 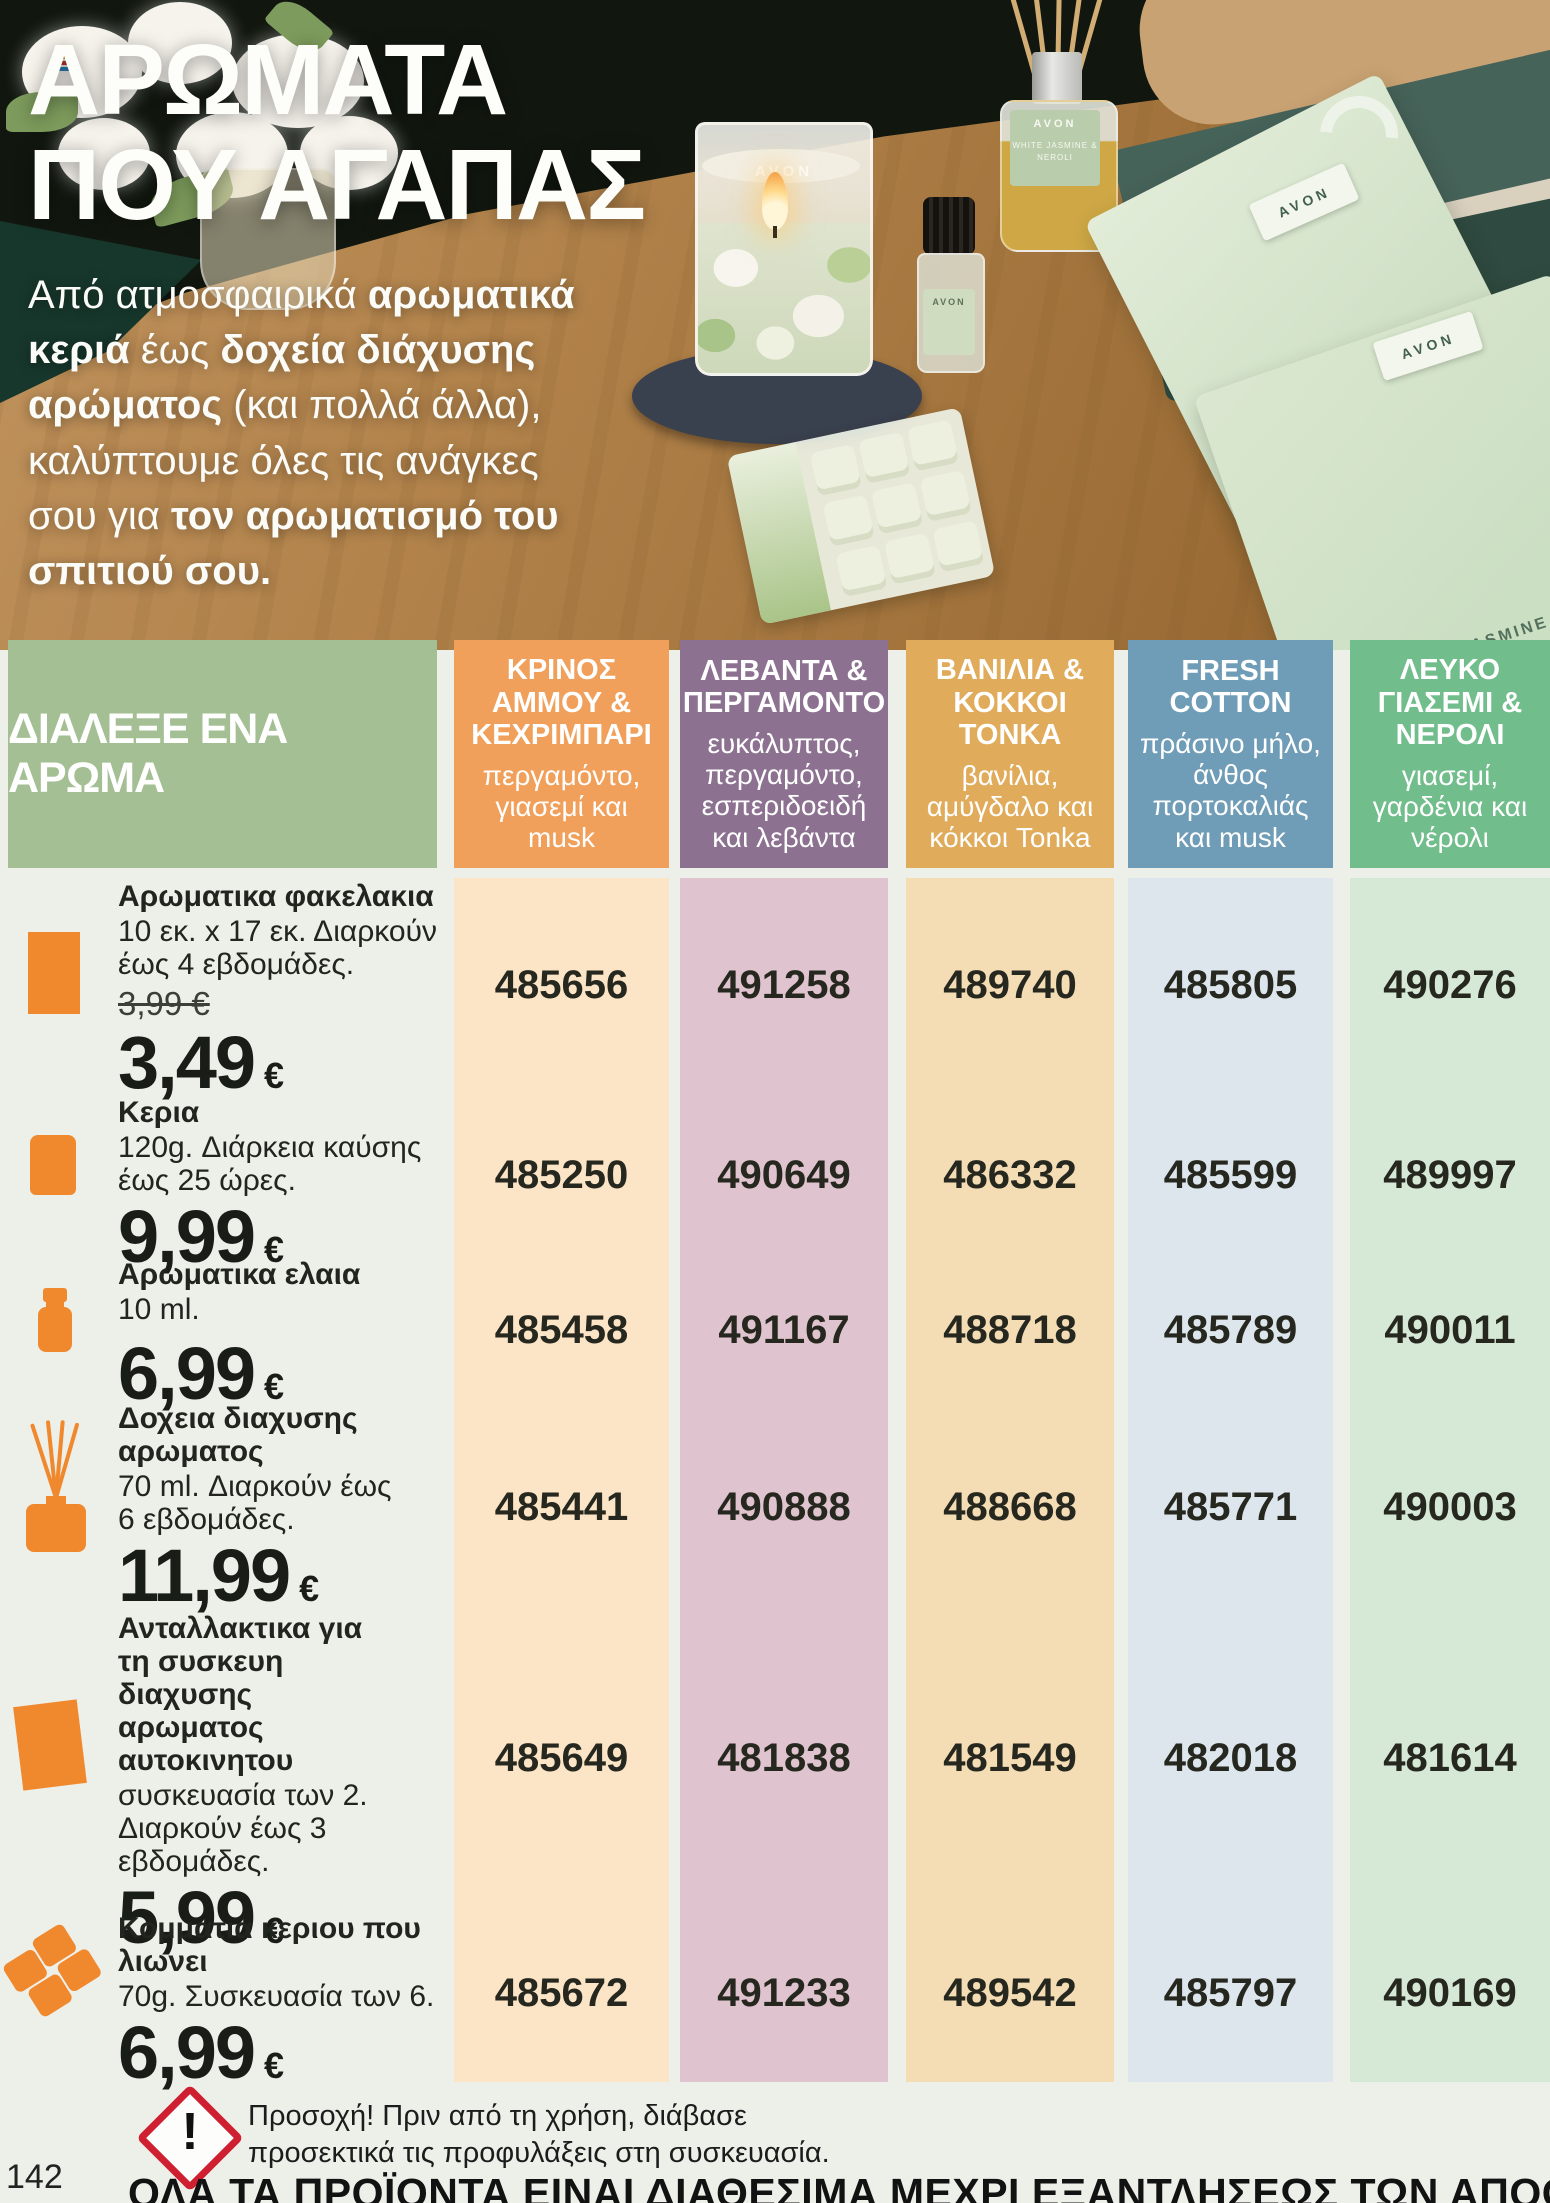 I want to click on oil-bottle-label: AVON, so click(x=949, y=322).